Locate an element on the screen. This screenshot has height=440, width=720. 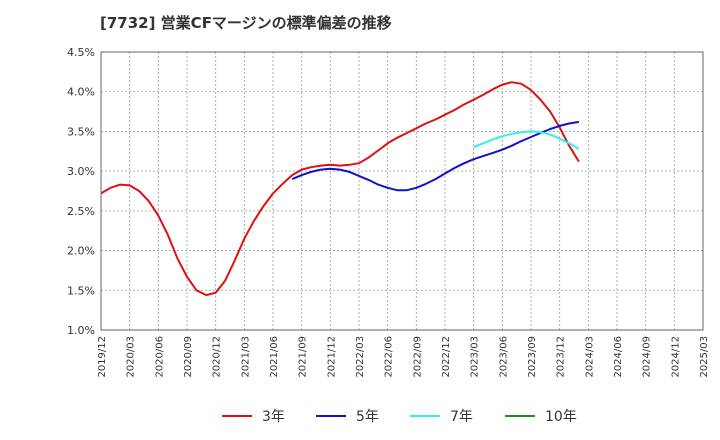
x-tick-label: 2023/09 is located at coordinates (532, 357).